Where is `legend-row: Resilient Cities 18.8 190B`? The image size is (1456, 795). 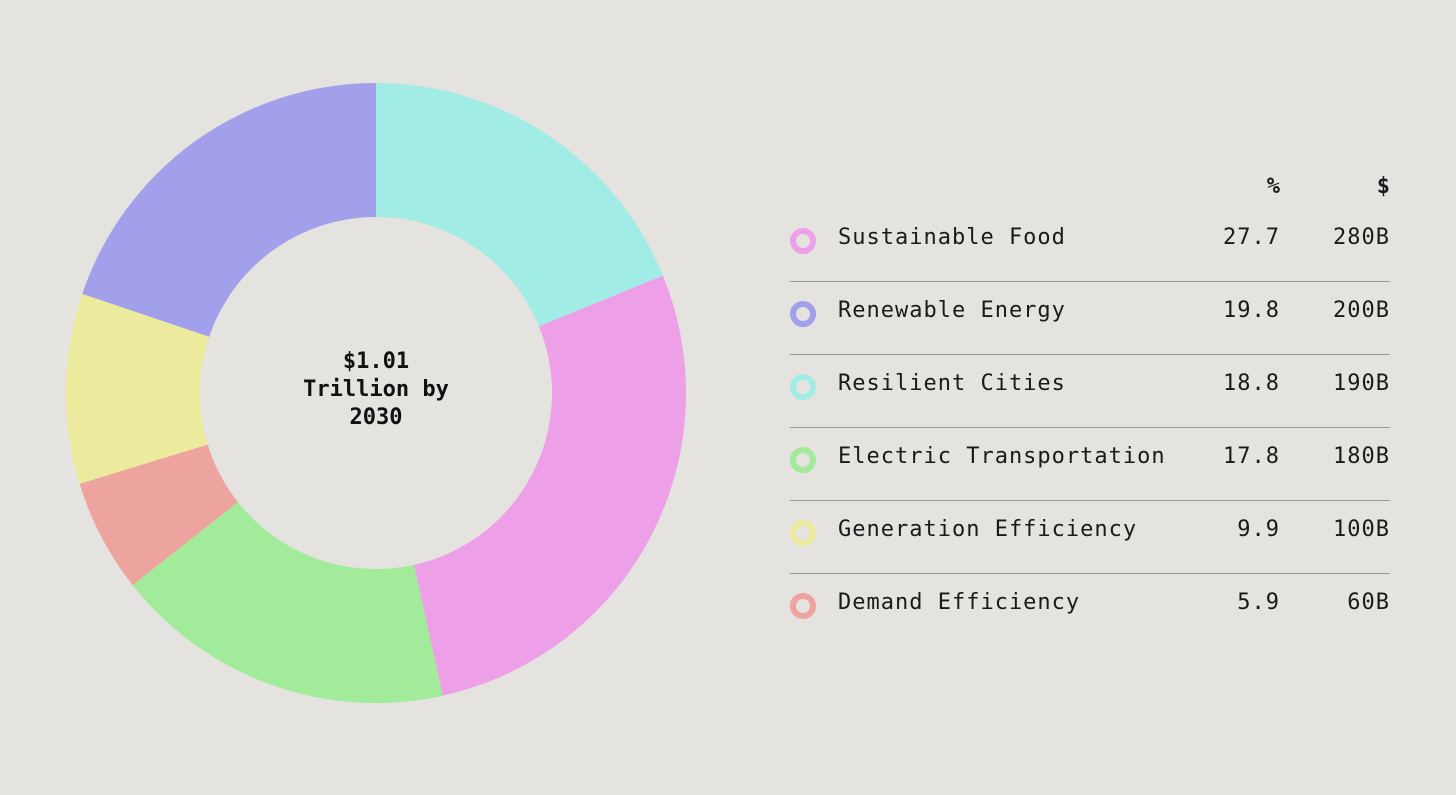 legend-row: Resilient Cities 18.8 190B is located at coordinates (1090, 390).